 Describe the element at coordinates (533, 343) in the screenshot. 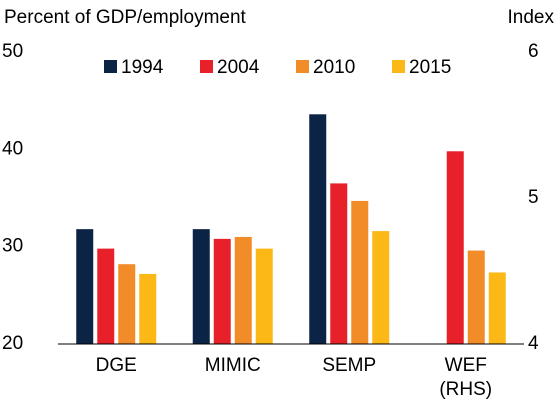

I see `y2-tick-label: 4` at that location.